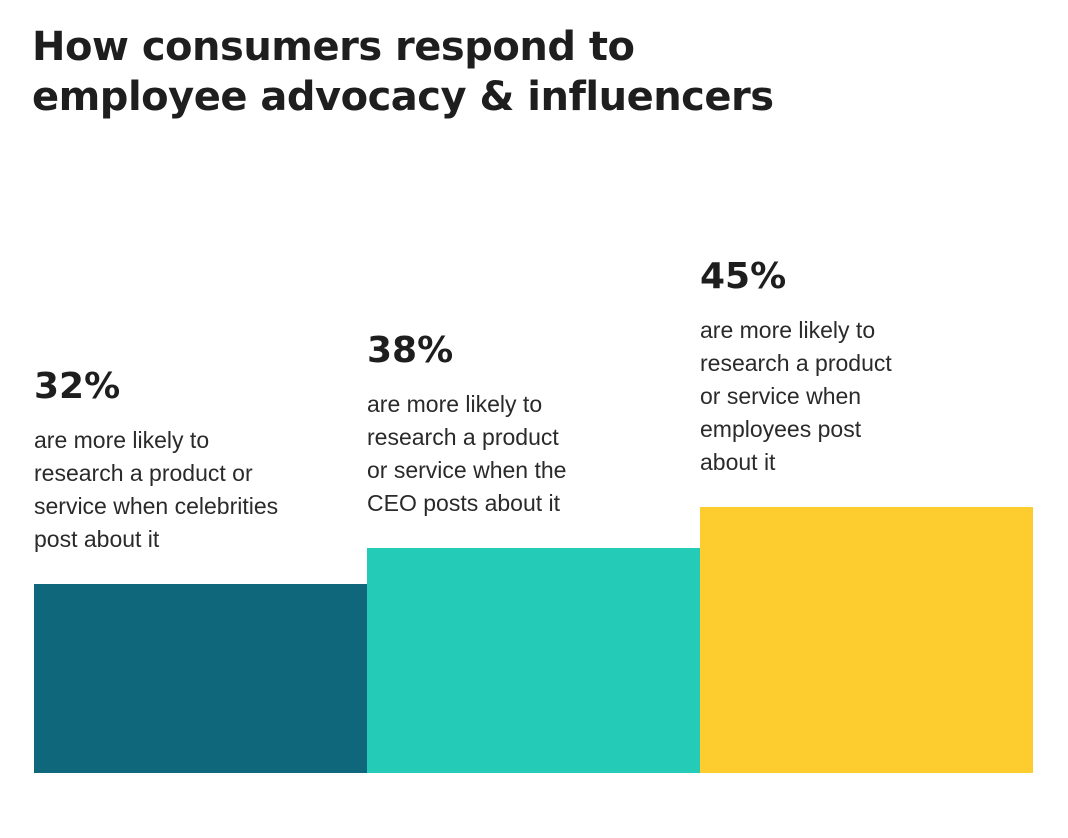 The image size is (1068, 838). What do you see at coordinates (533, 660) in the screenshot?
I see `bar-ceo` at bounding box center [533, 660].